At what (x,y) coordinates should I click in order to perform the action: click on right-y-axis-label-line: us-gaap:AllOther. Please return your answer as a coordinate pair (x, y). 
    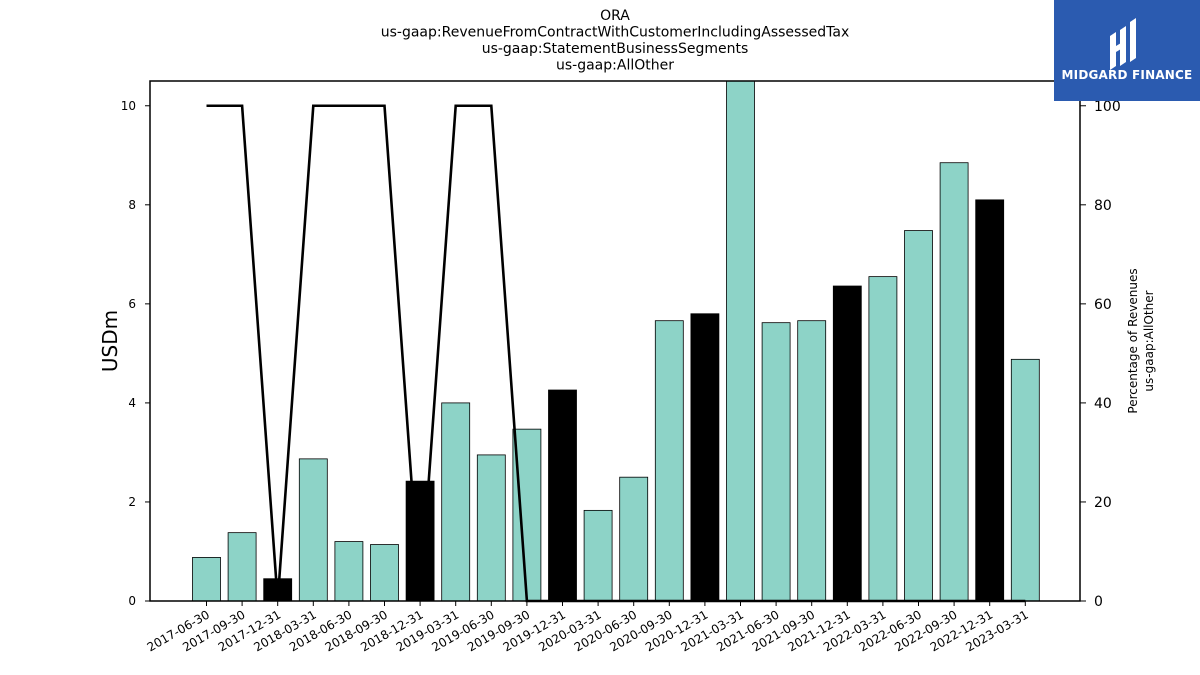
    Looking at the image, I should click on (1149, 340).